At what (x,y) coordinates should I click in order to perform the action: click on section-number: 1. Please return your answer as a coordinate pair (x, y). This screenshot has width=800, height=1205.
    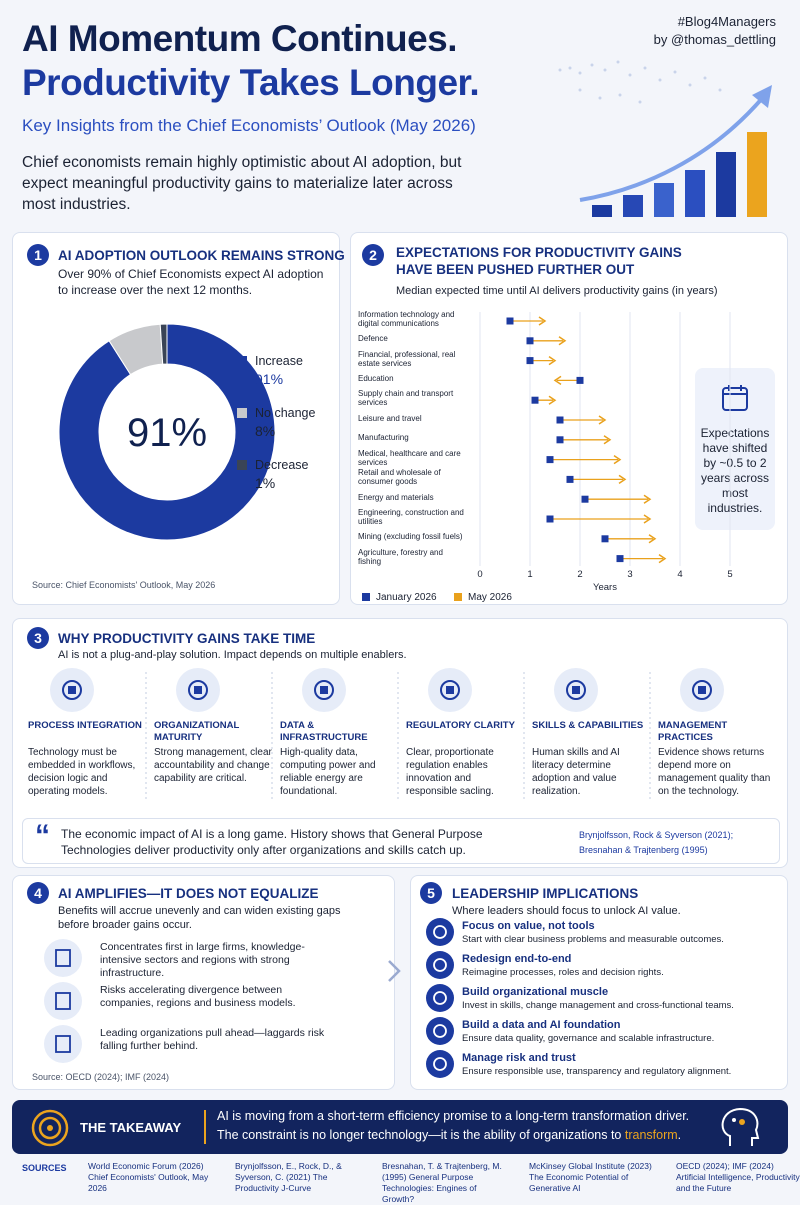
    Looking at the image, I should click on (38, 255).